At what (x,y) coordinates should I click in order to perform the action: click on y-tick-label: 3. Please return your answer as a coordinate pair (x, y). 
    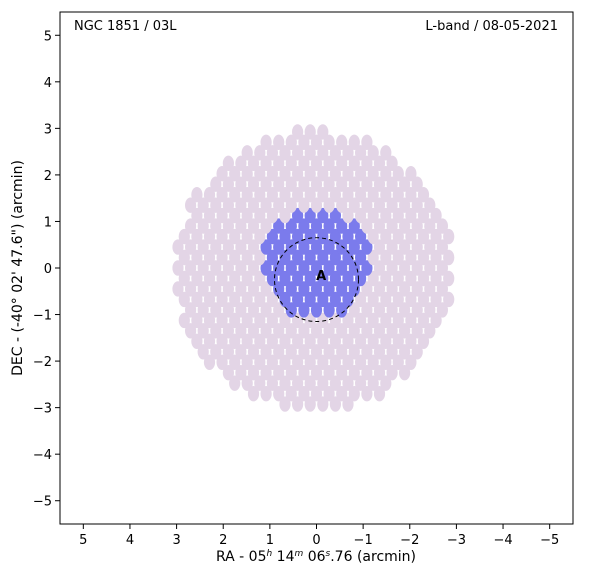
    Looking at the image, I should click on (48, 129).